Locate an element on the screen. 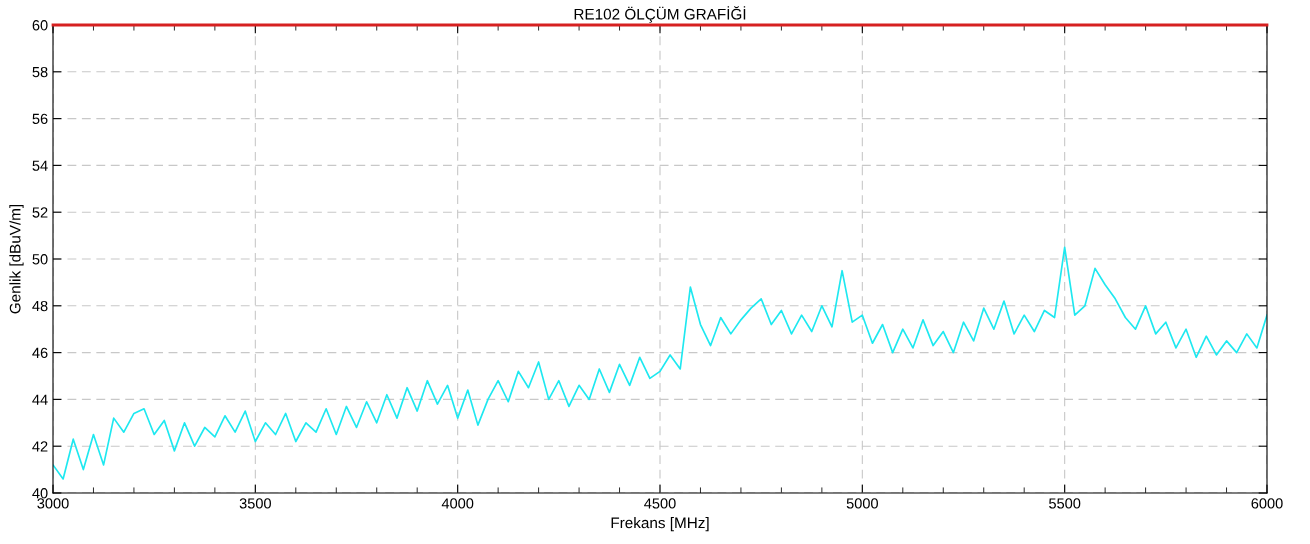 The image size is (1310, 544). y-tick-label: 58 is located at coordinates (40, 72).